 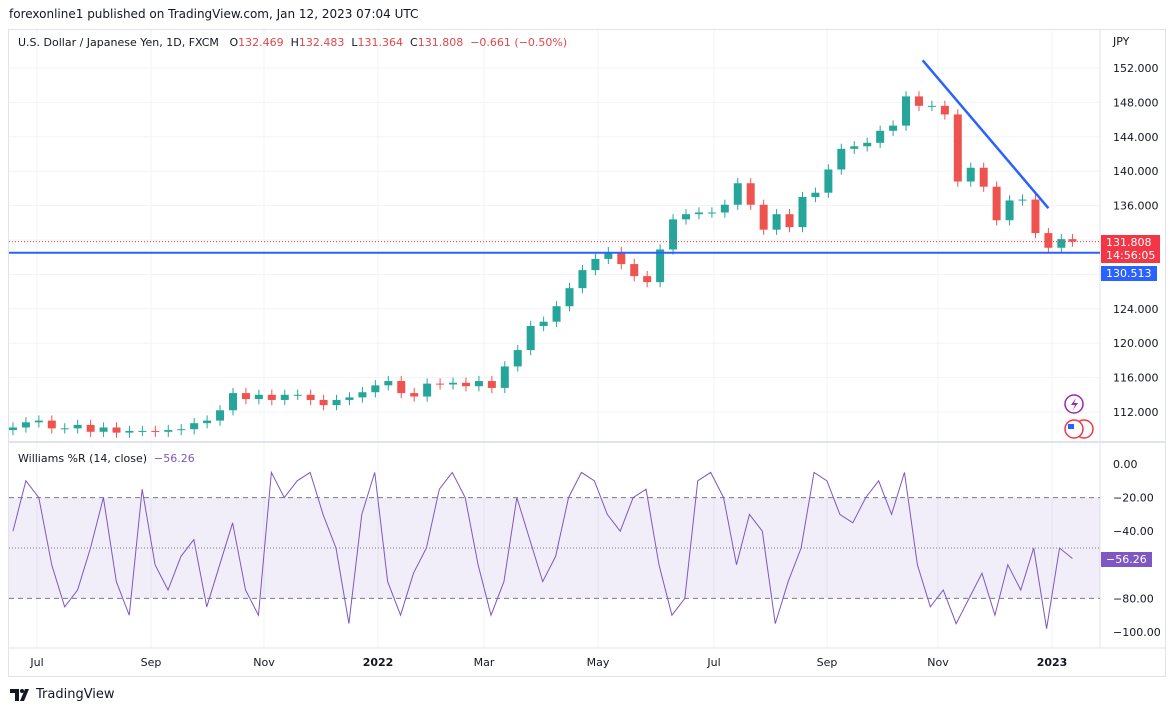 I want to click on open-label: O, so click(x=234, y=42).